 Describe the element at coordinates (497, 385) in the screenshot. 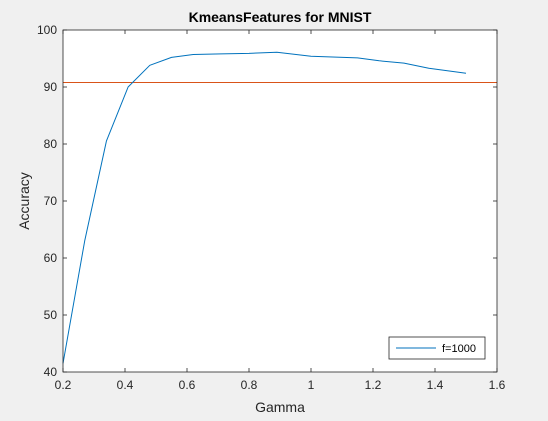

I see `x-tick-label: 1.6` at that location.